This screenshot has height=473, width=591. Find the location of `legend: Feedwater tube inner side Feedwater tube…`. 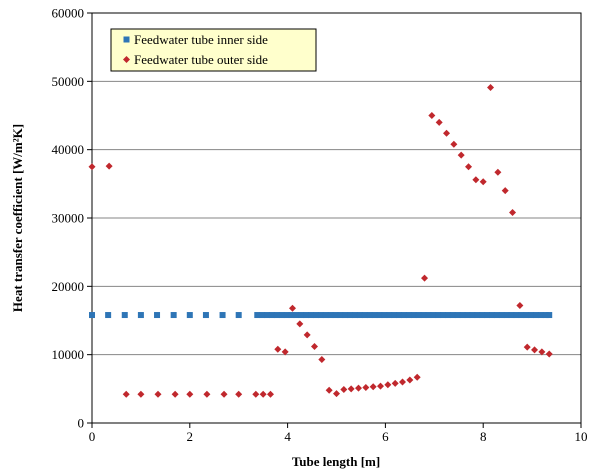

legend: Feedwater tube inner side Feedwater tube… is located at coordinates (213, 50).